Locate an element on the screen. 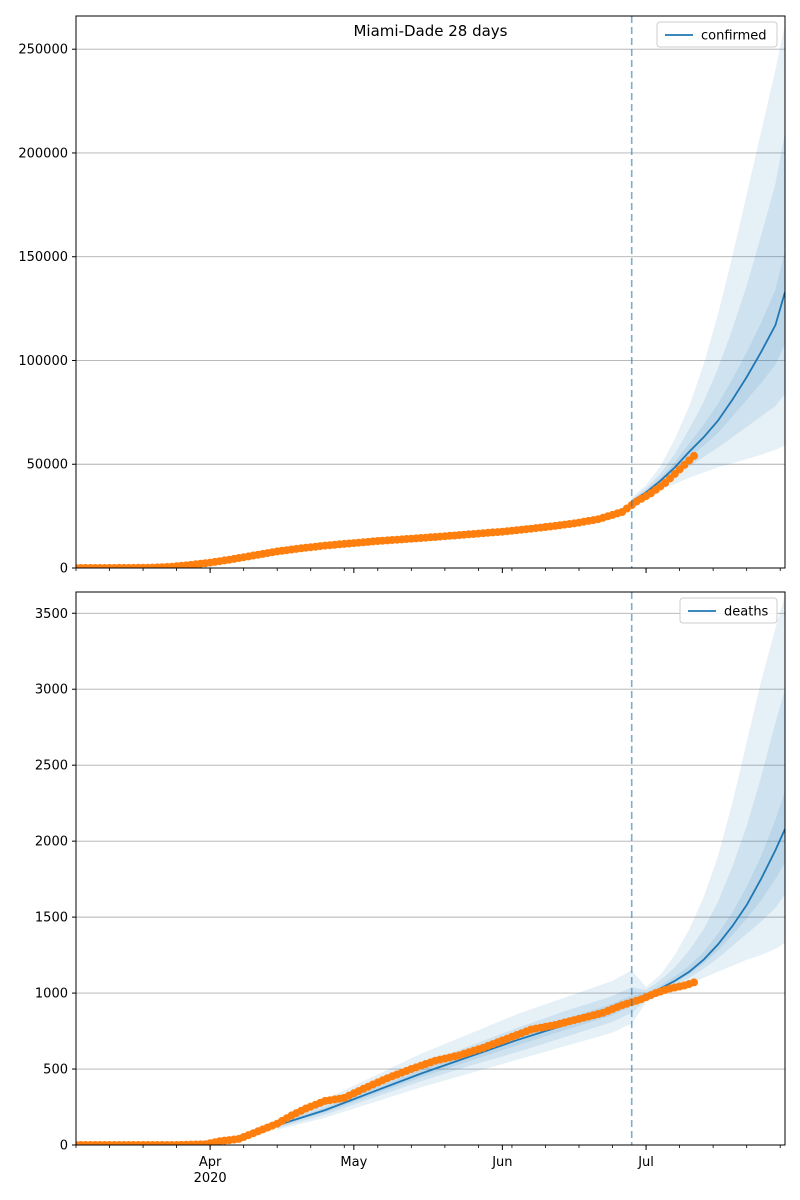  legend-label: deaths is located at coordinates (746, 612).